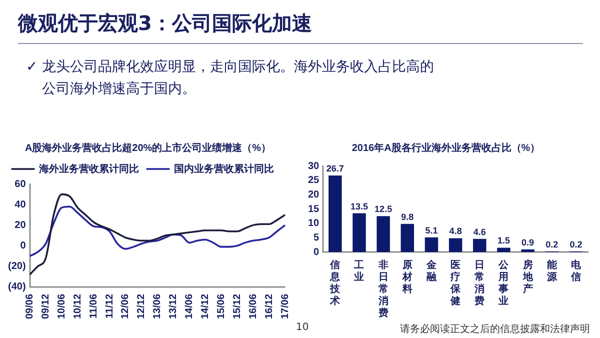 Image resolution: width=600 pixels, height=338 pixels. I want to click on x-tick-label: 原材料, so click(406, 277).